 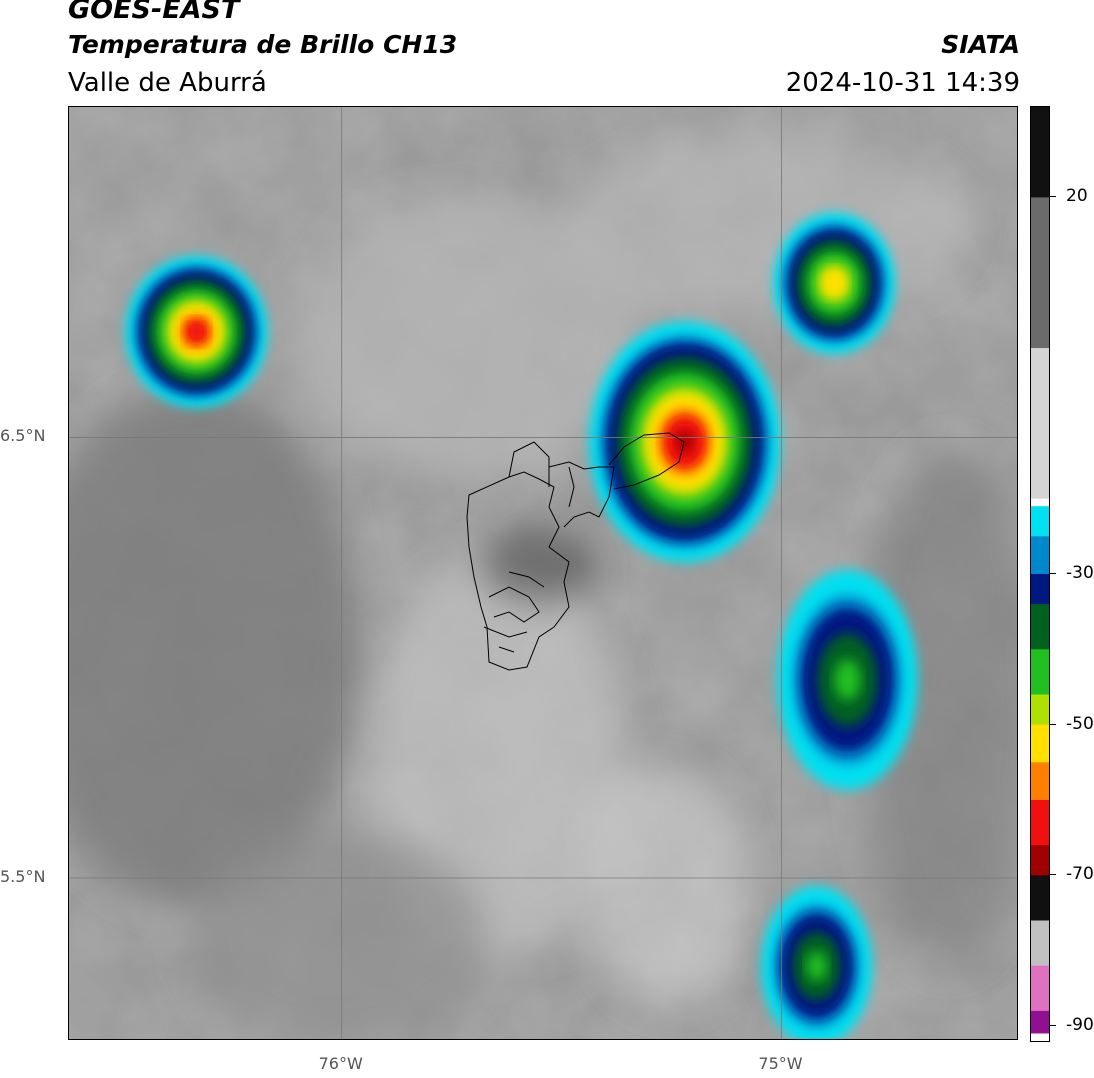 I want to click on title-organization: SIATA, so click(x=980, y=44).